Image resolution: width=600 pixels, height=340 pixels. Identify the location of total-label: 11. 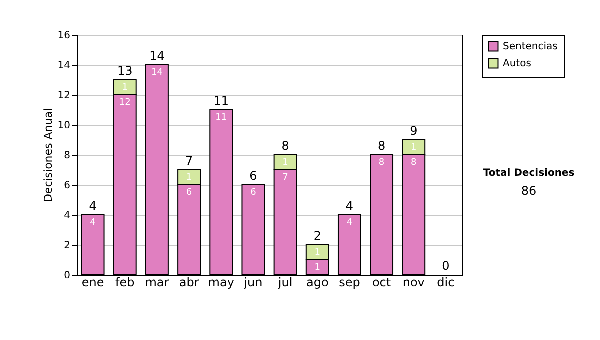
(222, 101).